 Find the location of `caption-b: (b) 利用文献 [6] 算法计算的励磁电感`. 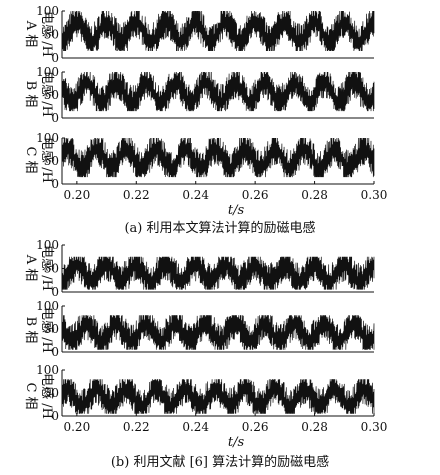

caption-b: (b) 利用文献 [6] 算法计算的励磁电感 is located at coordinates (220, 462).